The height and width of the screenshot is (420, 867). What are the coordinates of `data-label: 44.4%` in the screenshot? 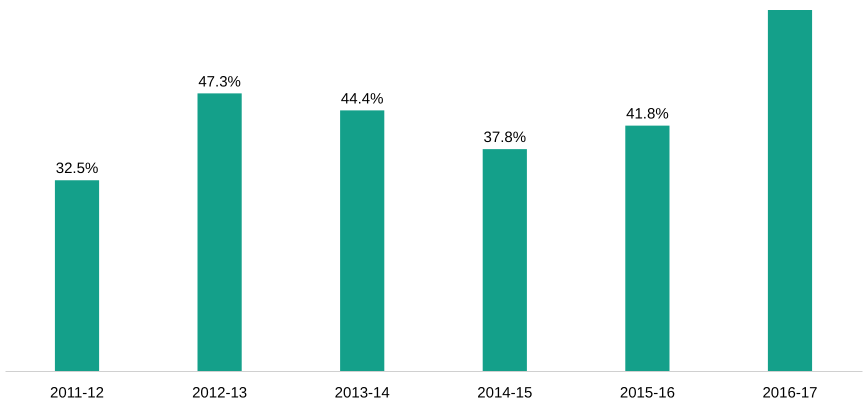 It's located at (362, 99).